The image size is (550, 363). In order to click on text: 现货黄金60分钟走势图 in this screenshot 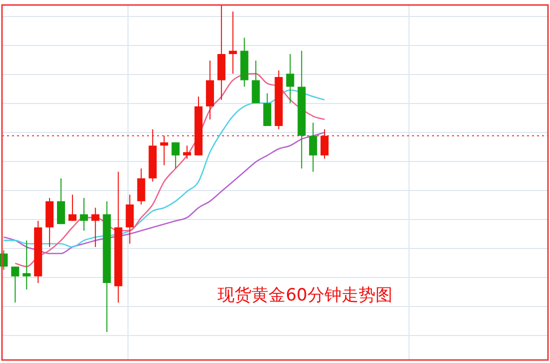, I will do `click(305, 296)`.